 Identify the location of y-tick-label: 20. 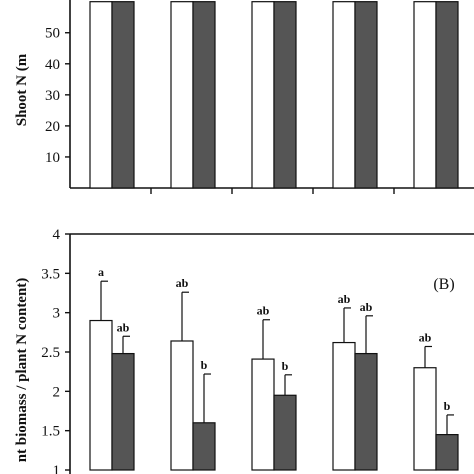
(52, 127).